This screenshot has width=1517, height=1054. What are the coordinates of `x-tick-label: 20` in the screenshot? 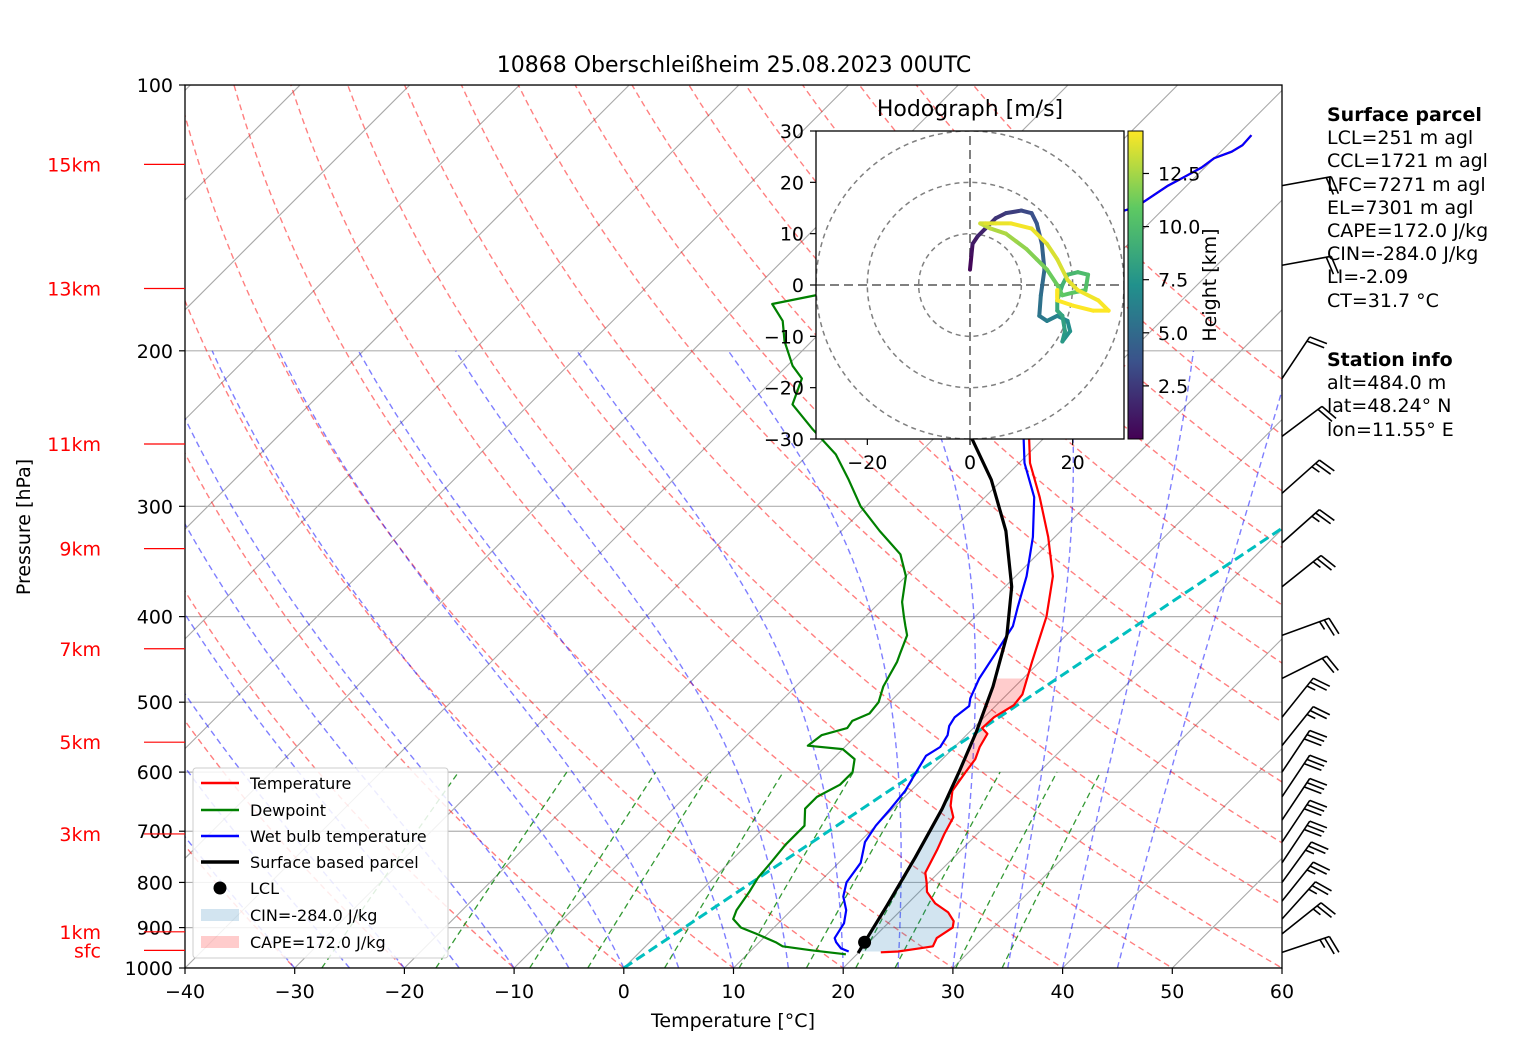 It's located at (843, 992).